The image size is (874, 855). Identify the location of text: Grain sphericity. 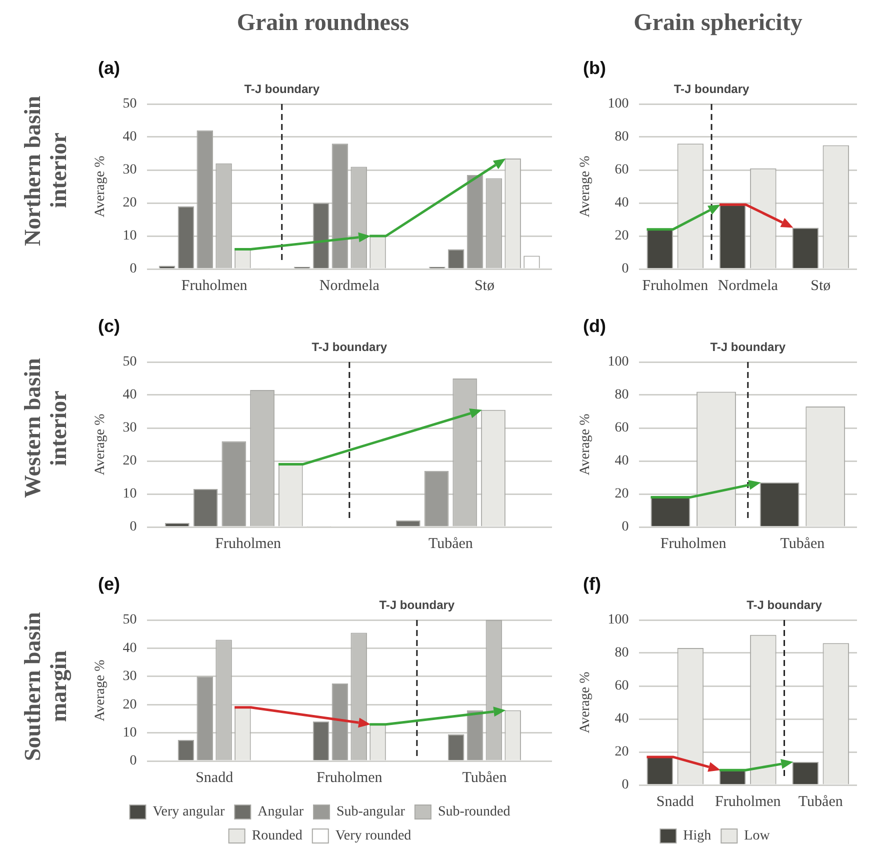
(718, 23).